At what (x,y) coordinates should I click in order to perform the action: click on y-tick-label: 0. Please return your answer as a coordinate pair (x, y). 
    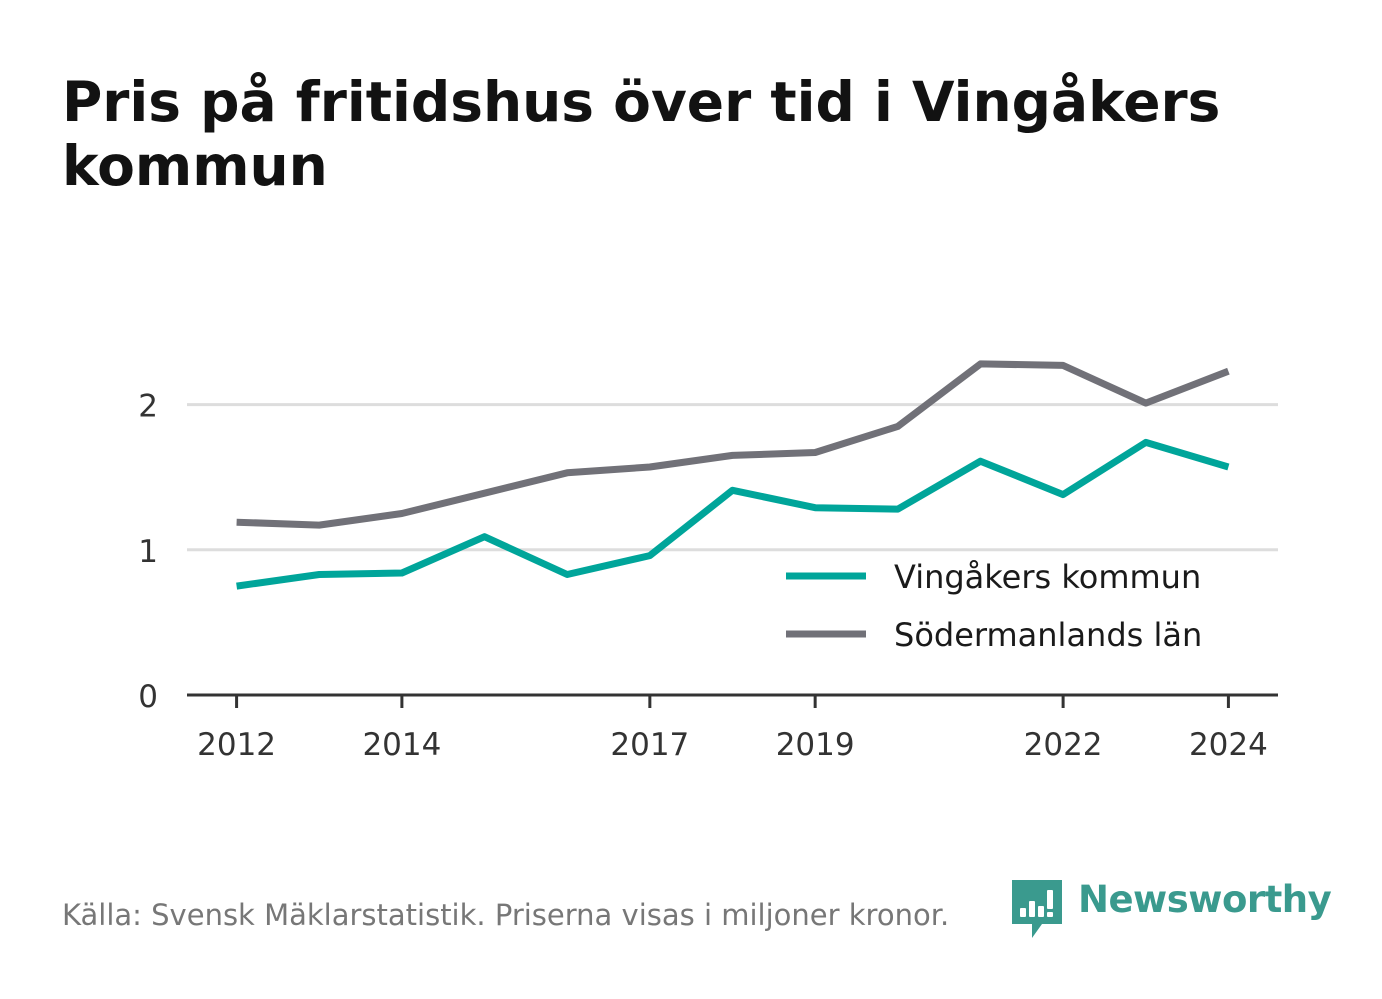
    Looking at the image, I should click on (148, 697).